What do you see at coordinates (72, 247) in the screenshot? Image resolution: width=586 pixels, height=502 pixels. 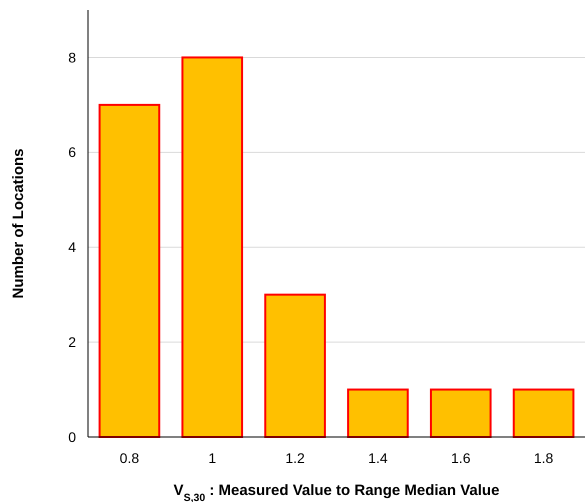 I see `y-tick-label: 4` at bounding box center [72, 247].